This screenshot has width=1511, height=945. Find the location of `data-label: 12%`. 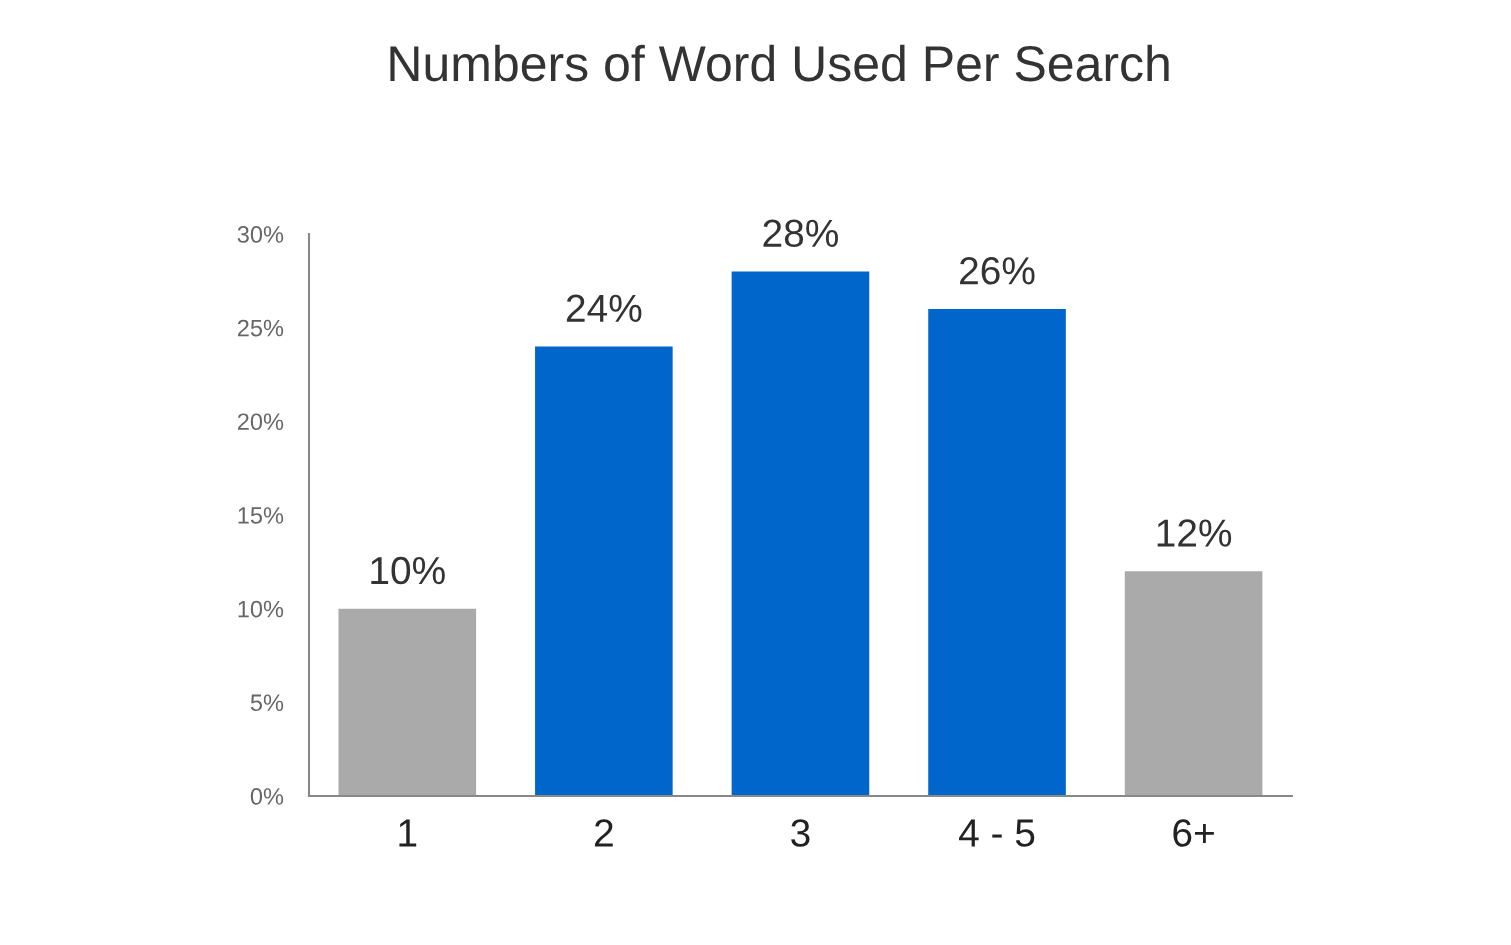

data-label: 12% is located at coordinates (1194, 533).